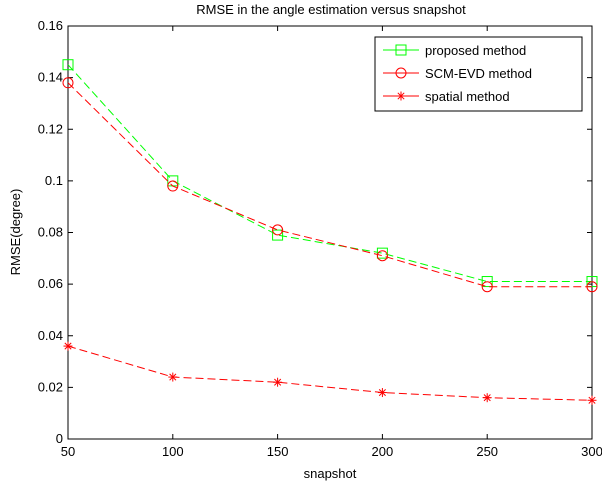 The width and height of the screenshot is (602, 487). I want to click on y-tick-label: 0.04, so click(50, 335).